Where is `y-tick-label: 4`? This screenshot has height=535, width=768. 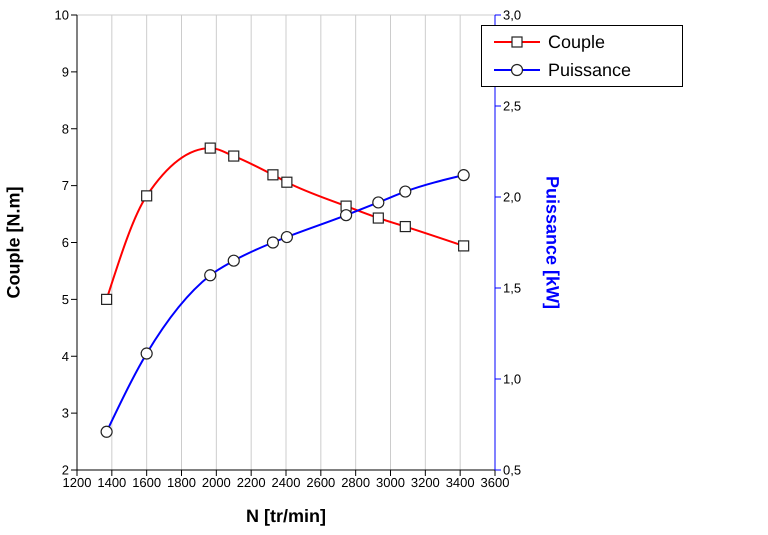
y-tick-label: 4 is located at coordinates (65, 356).